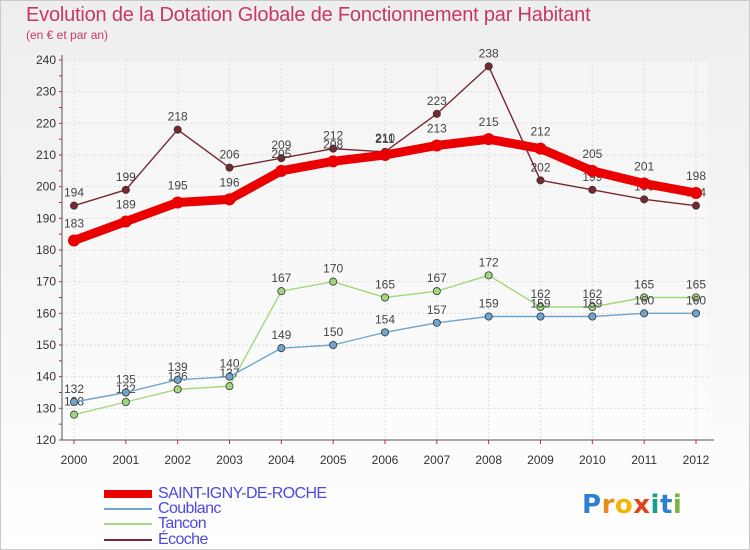  I want to click on x-tick-label: 2002, so click(177, 460).